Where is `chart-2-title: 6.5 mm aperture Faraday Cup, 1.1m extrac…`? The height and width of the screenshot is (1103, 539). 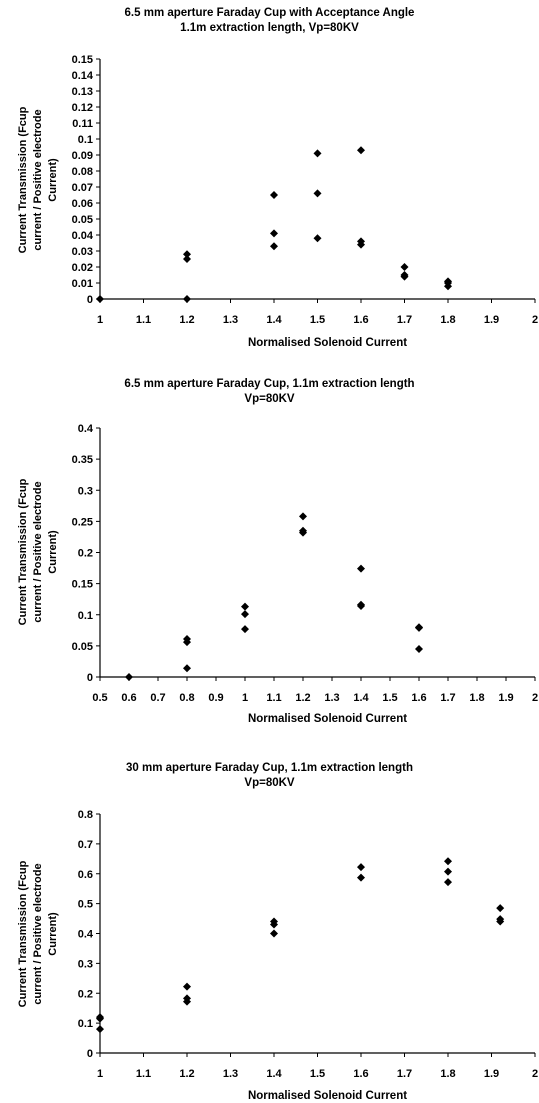 chart-2-title: 6.5 mm aperture Faraday Cup, 1.1m extrac… is located at coordinates (269, 384).